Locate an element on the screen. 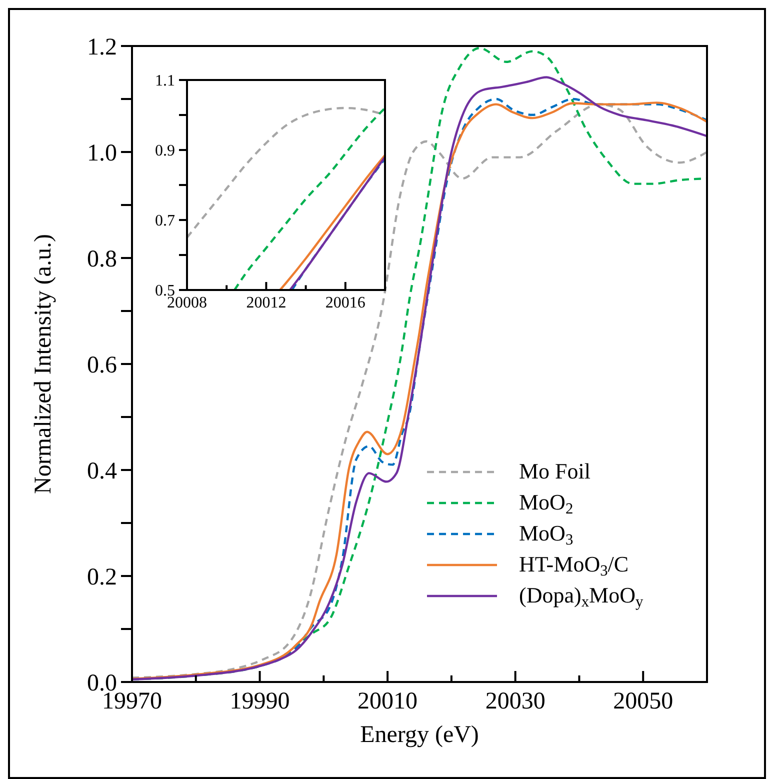 The height and width of the screenshot is (779, 767). legend-label: MoO$_{3}$ is located at coordinates (546, 534).